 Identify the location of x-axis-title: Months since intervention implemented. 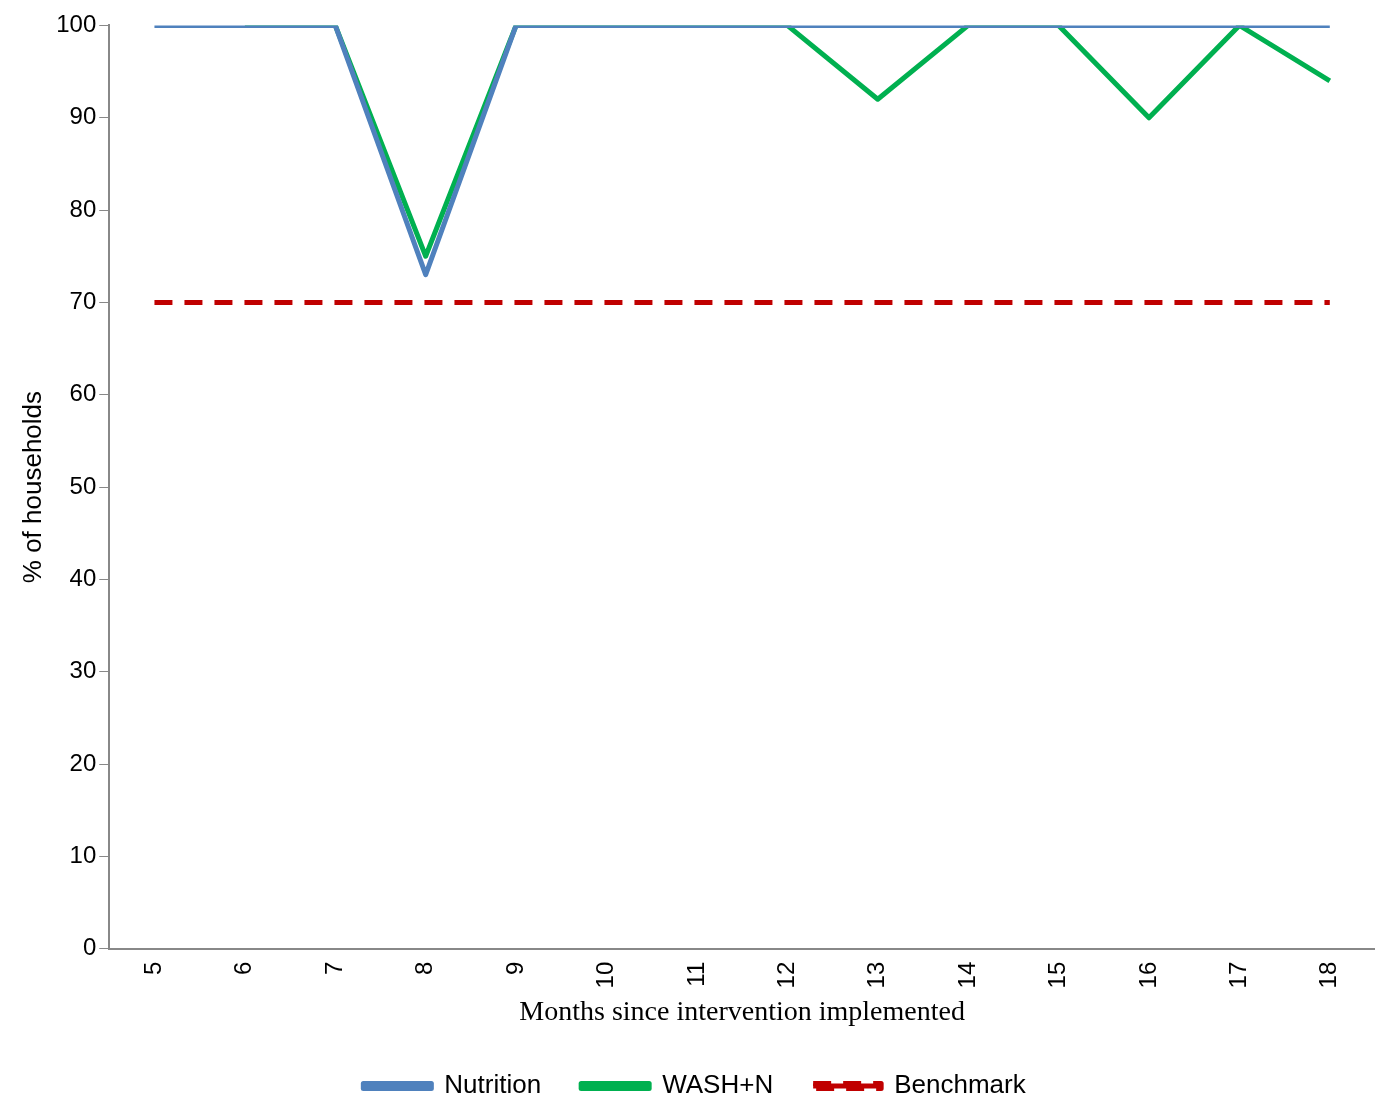
(742, 1010).